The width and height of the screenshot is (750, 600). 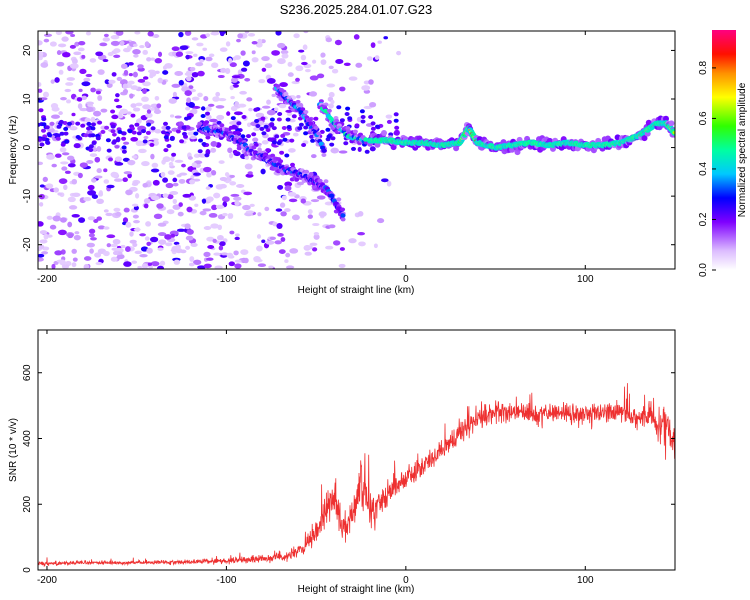 What do you see at coordinates (703, 68) in the screenshot?
I see `colorbar-tick-label: 0.8` at bounding box center [703, 68].